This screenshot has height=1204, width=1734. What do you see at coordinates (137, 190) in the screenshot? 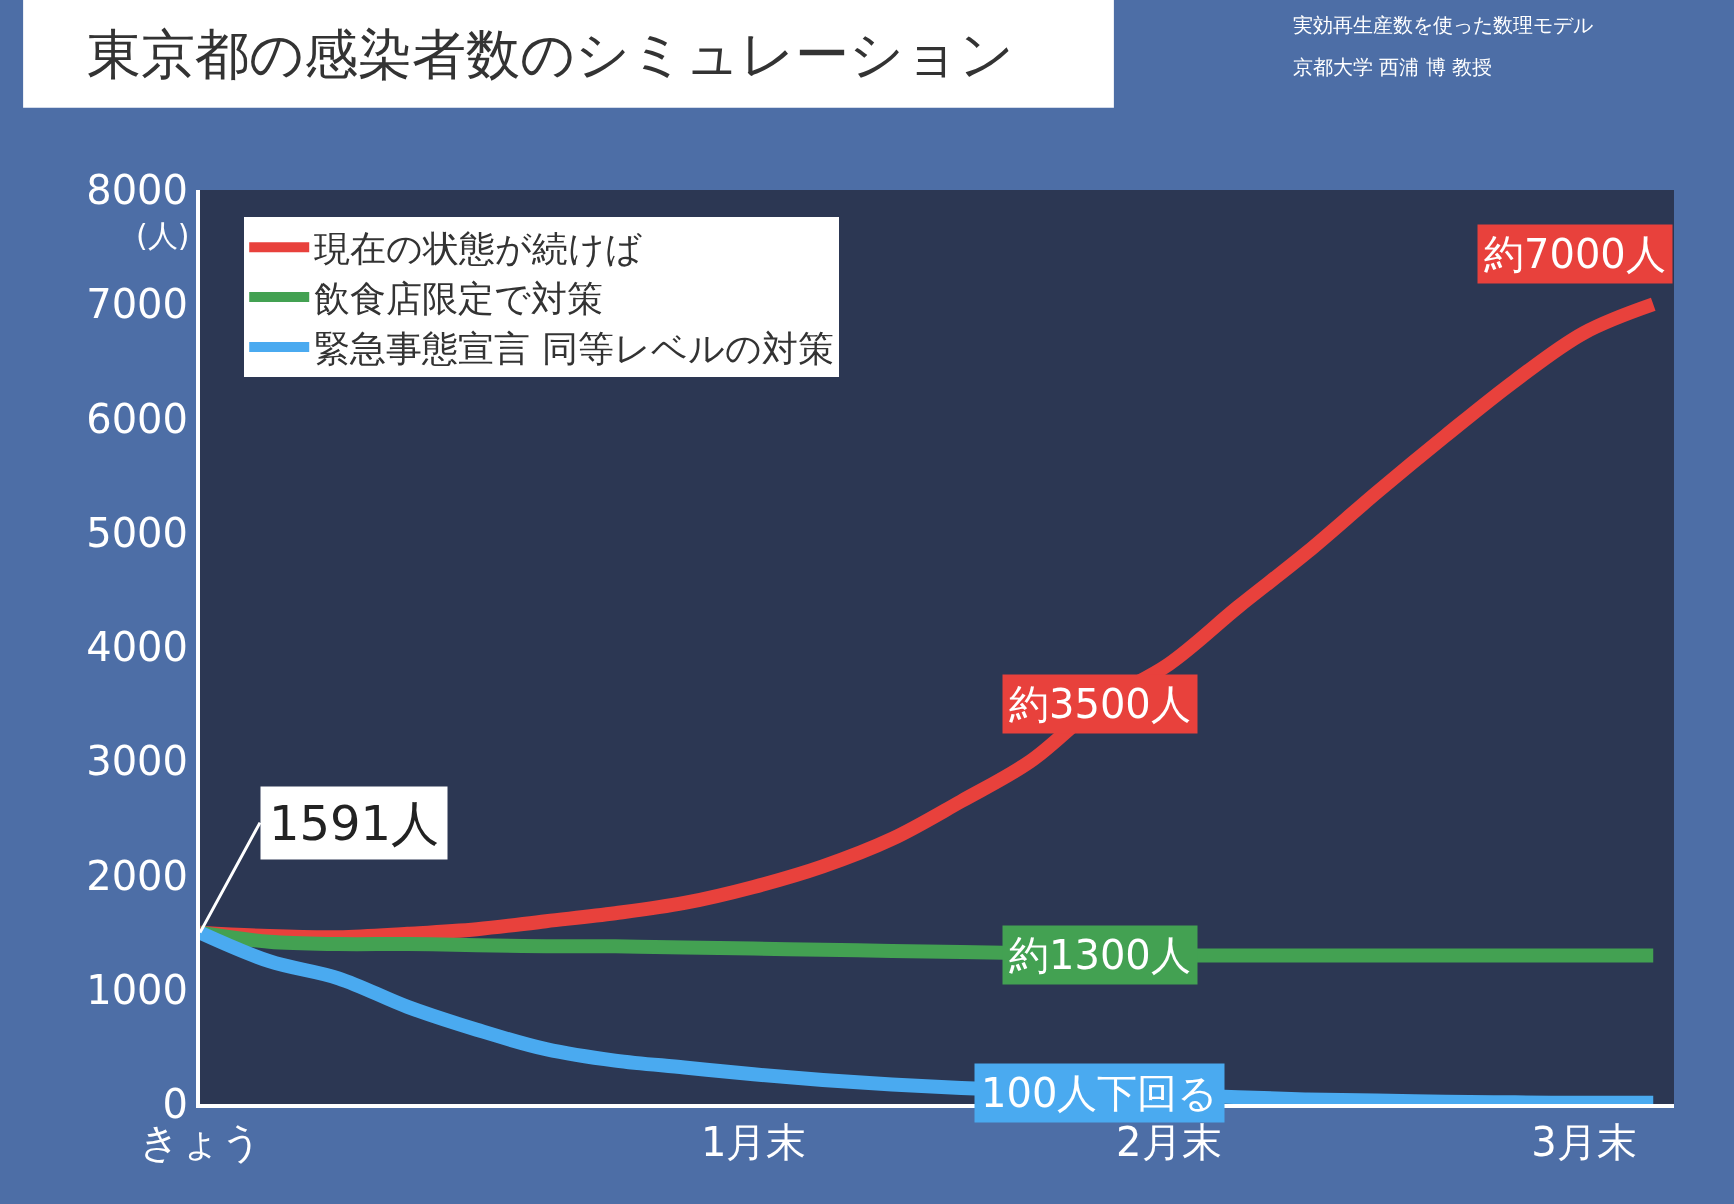
I see `y-tick-label: 8000` at bounding box center [137, 190].